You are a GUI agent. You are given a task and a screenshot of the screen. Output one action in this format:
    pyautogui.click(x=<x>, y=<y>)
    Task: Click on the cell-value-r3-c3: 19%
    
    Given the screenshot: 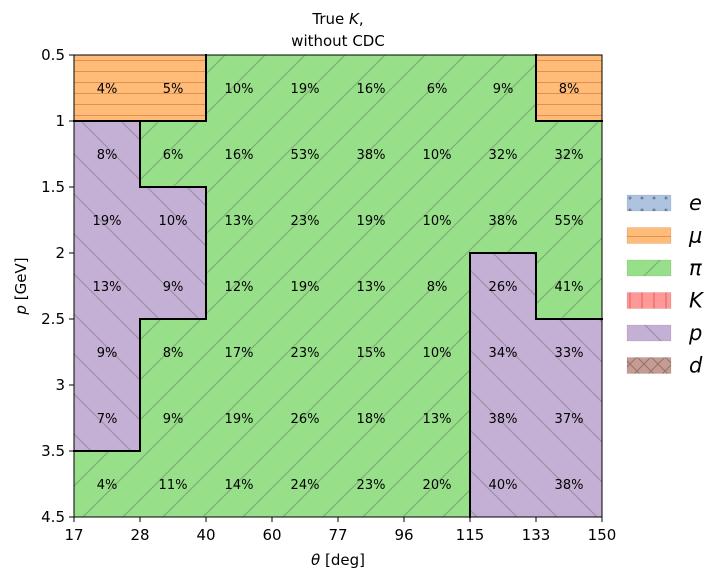 What is the action you would take?
    pyautogui.click(x=305, y=287)
    